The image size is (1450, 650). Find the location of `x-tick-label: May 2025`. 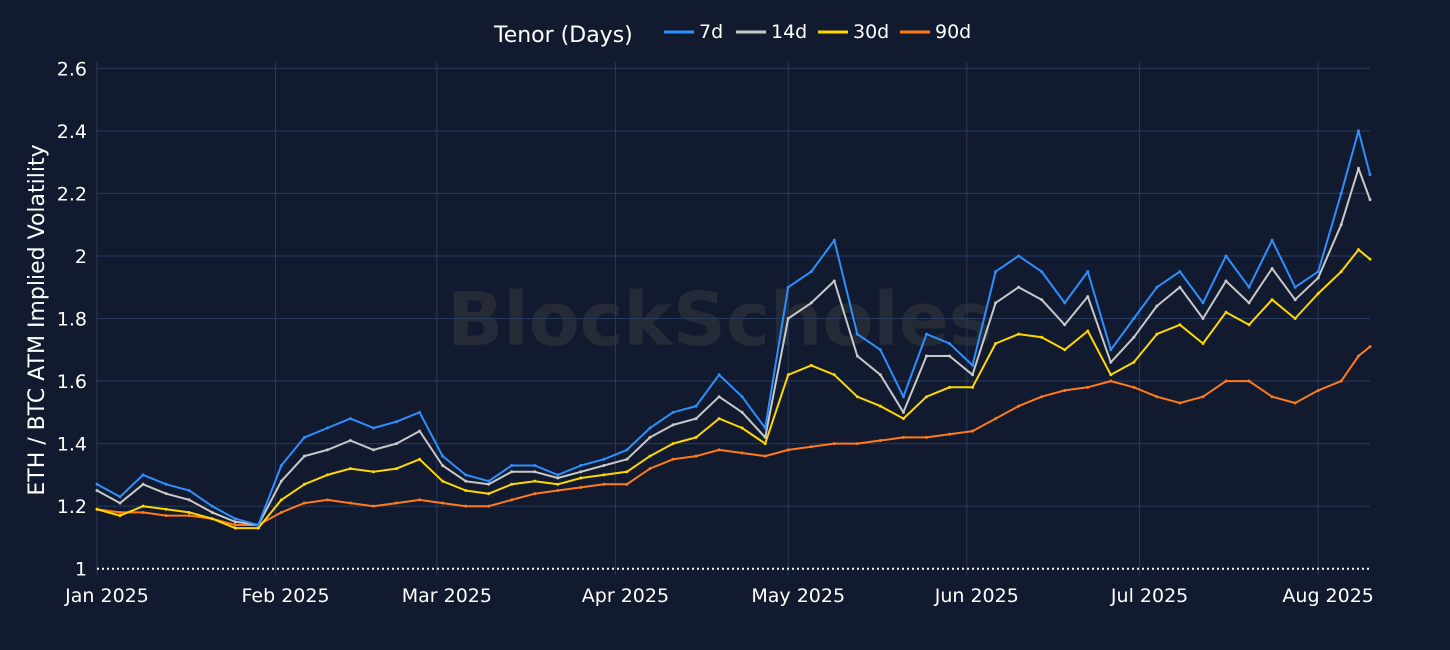

x-tick-label: May 2025 is located at coordinates (798, 596).